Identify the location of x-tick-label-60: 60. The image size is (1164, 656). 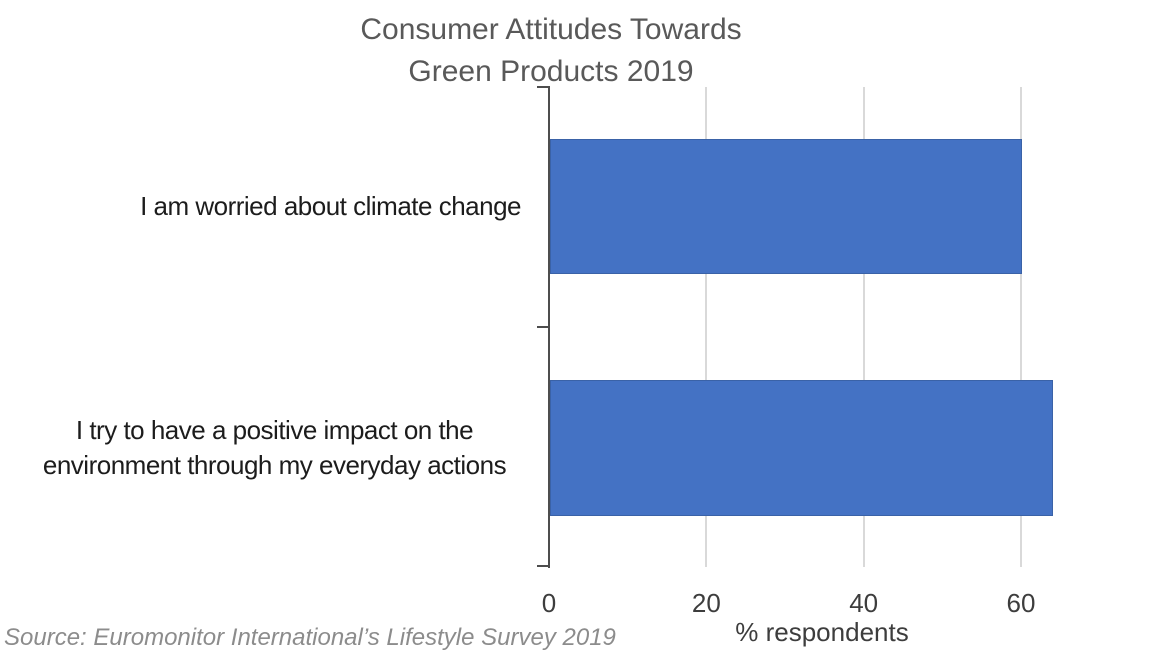
(1021, 603).